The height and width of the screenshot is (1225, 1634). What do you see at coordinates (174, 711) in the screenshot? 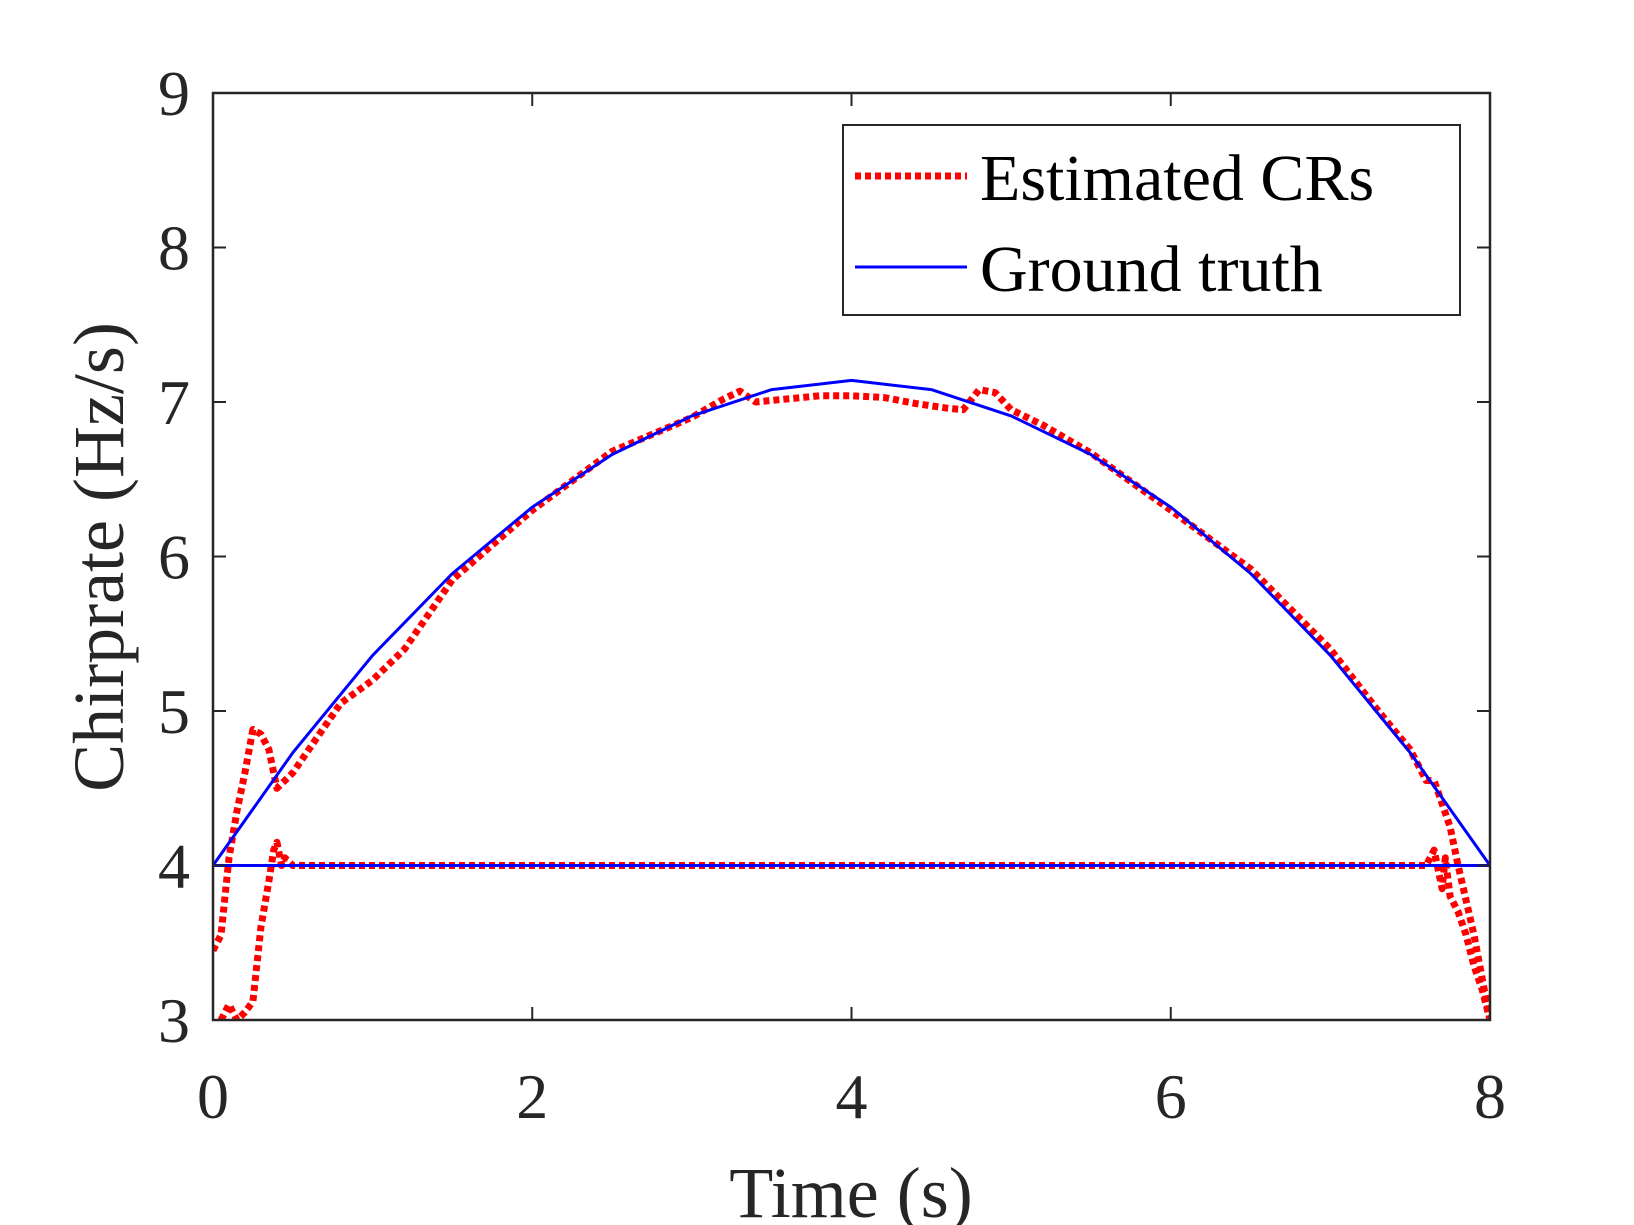
I see `y-tick-label: 5` at bounding box center [174, 711].